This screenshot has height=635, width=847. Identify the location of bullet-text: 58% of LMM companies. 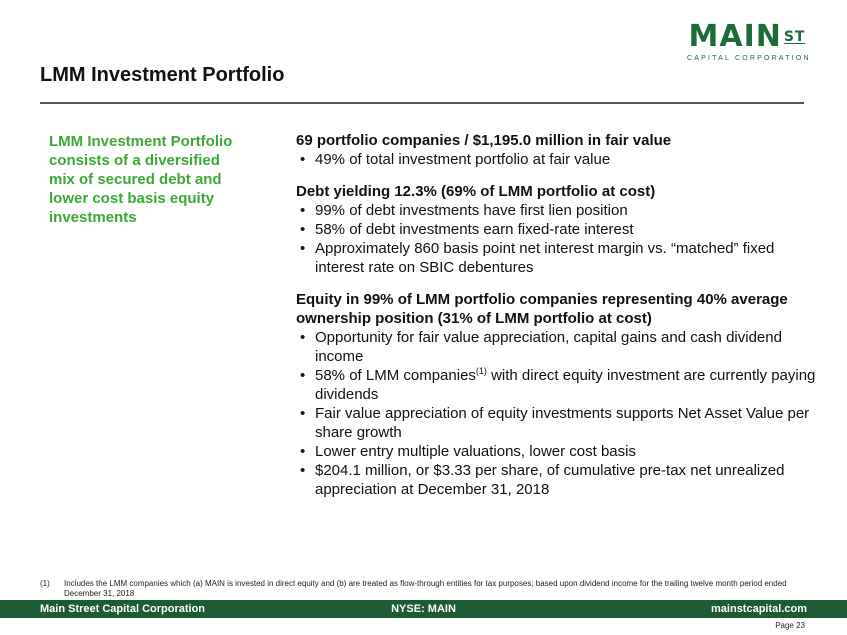
(395, 375).